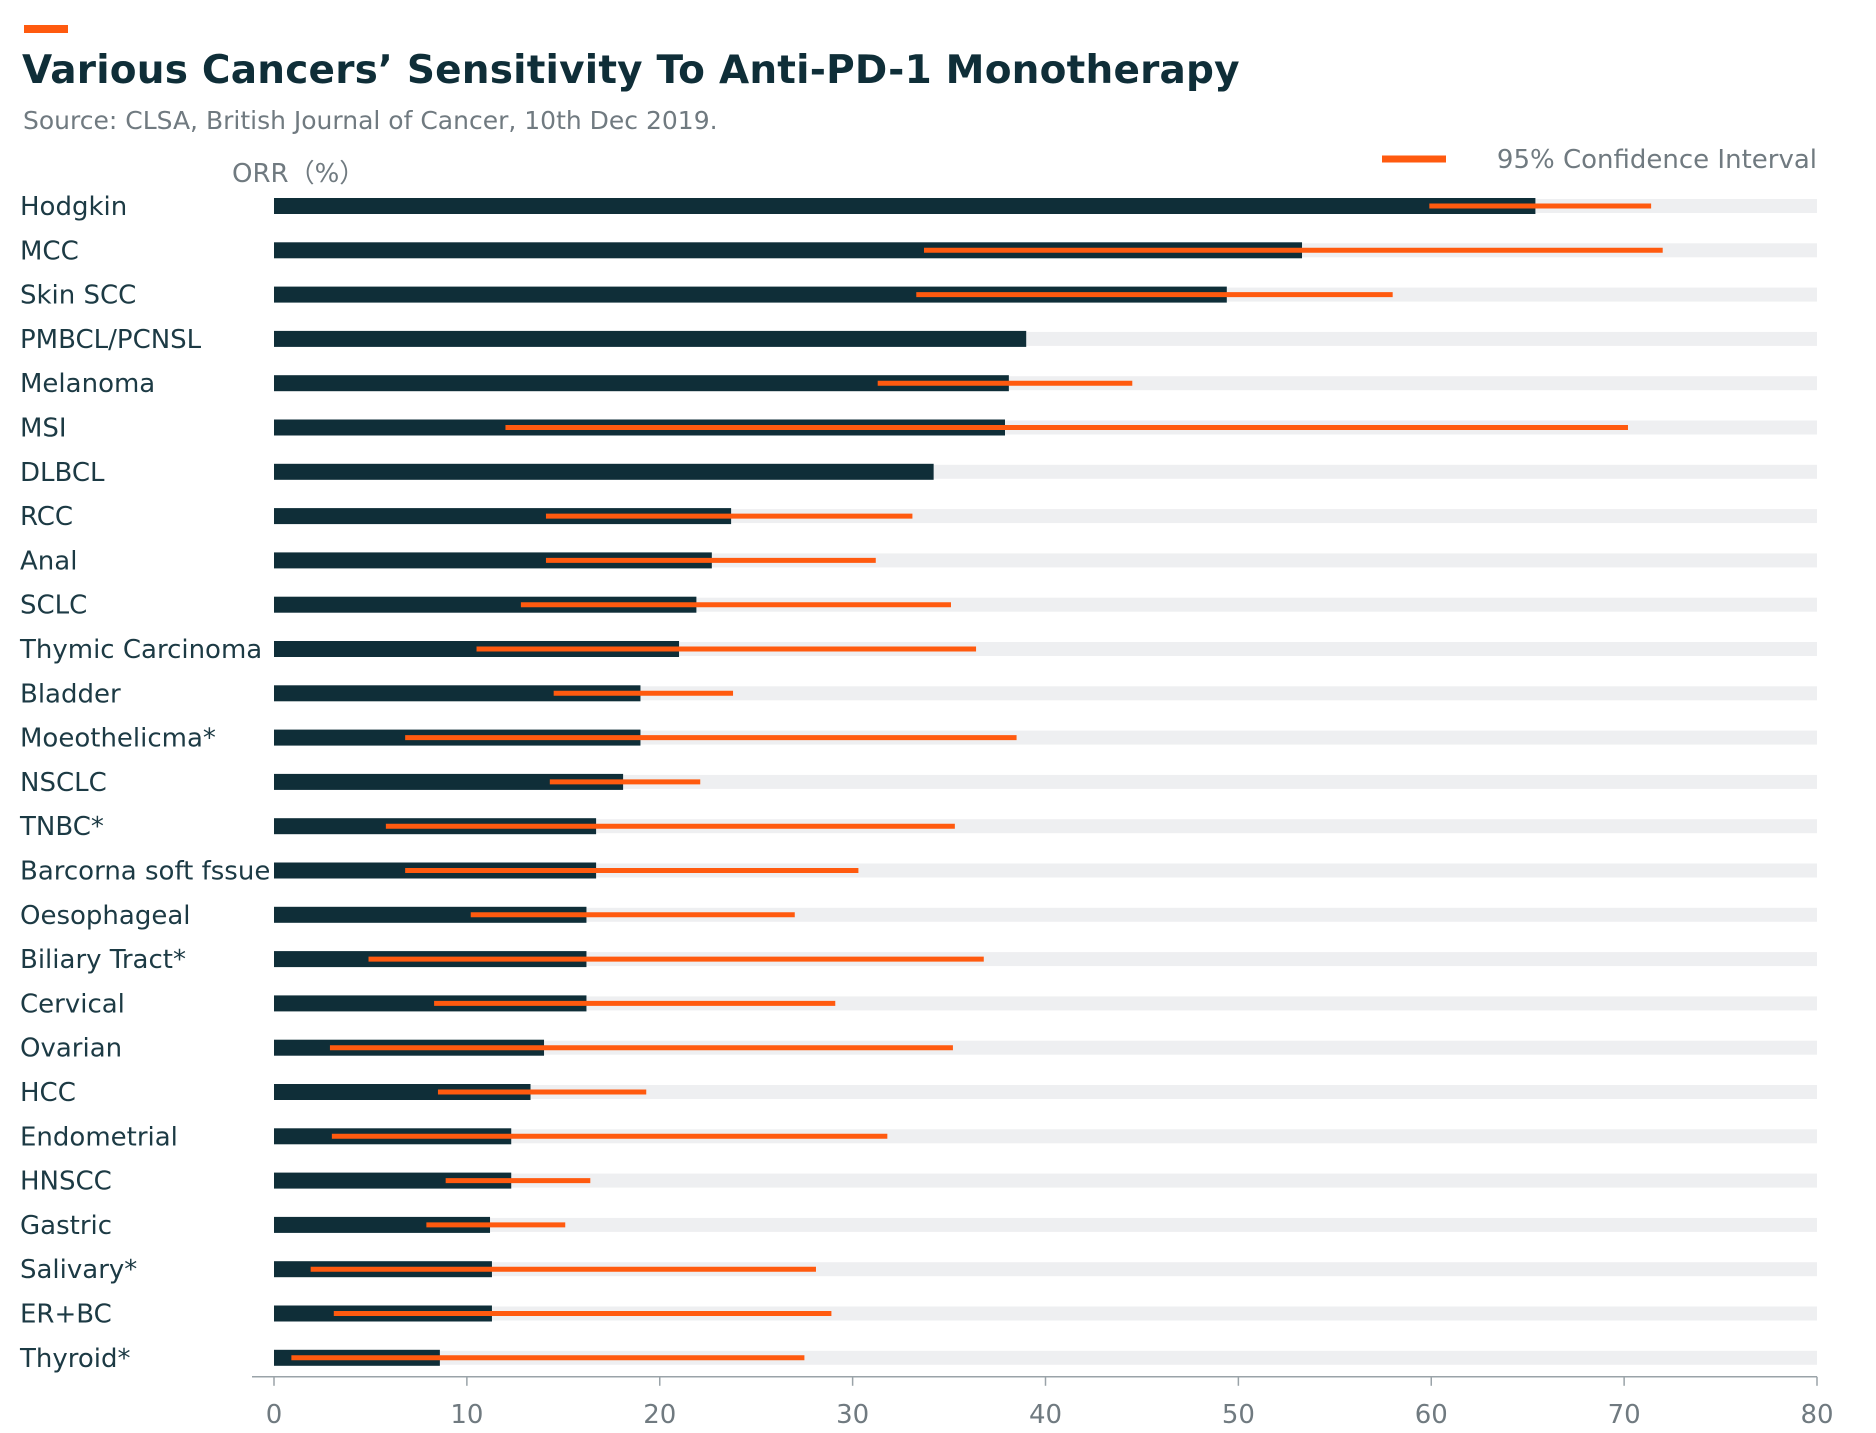  Describe the element at coordinates (71, 1049) in the screenshot. I see `category-label-ovarian: Ovarian` at that location.